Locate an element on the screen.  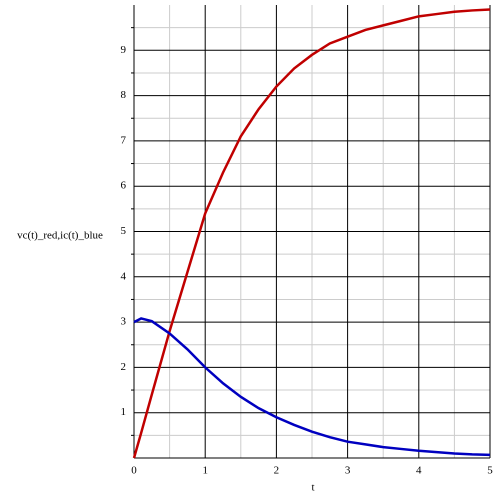
x-tick-label: 2 is located at coordinates (277, 471).